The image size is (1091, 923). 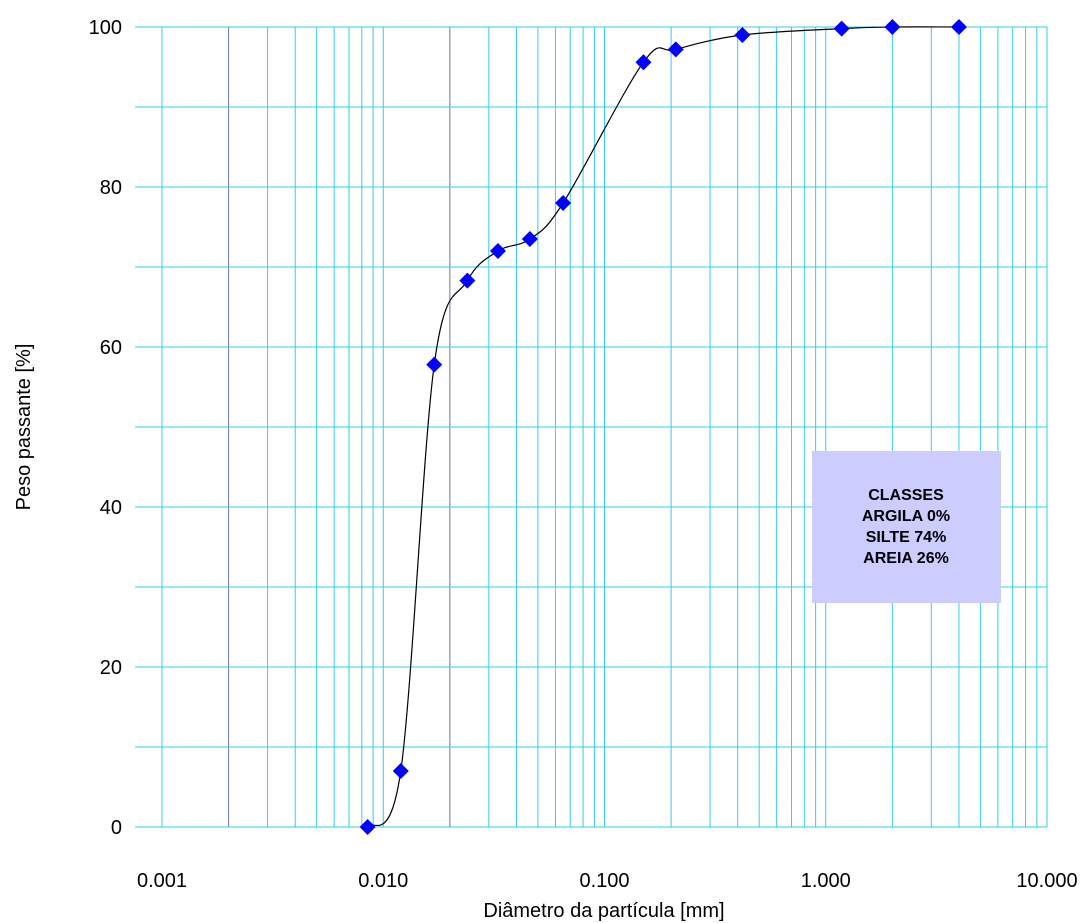 I want to click on y-axis-title: Peso passante [%], so click(x=24, y=427).